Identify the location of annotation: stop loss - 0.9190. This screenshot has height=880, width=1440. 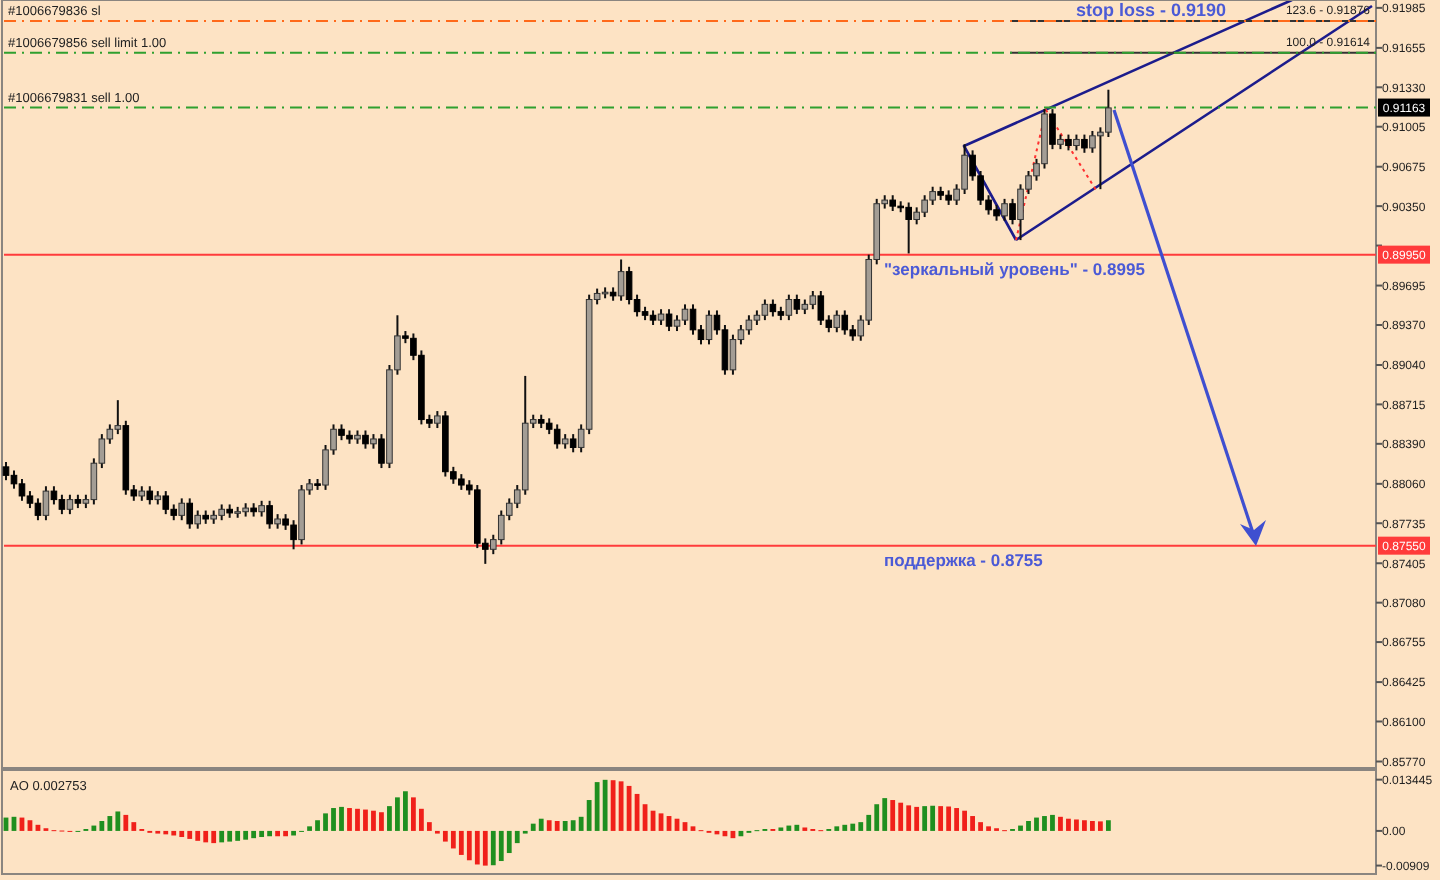
(1151, 10).